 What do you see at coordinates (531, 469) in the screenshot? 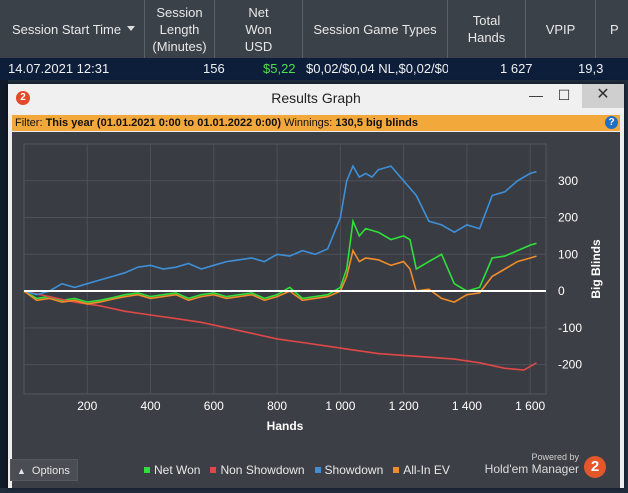
I see `brand-name: Hold'em Manager` at bounding box center [531, 469].